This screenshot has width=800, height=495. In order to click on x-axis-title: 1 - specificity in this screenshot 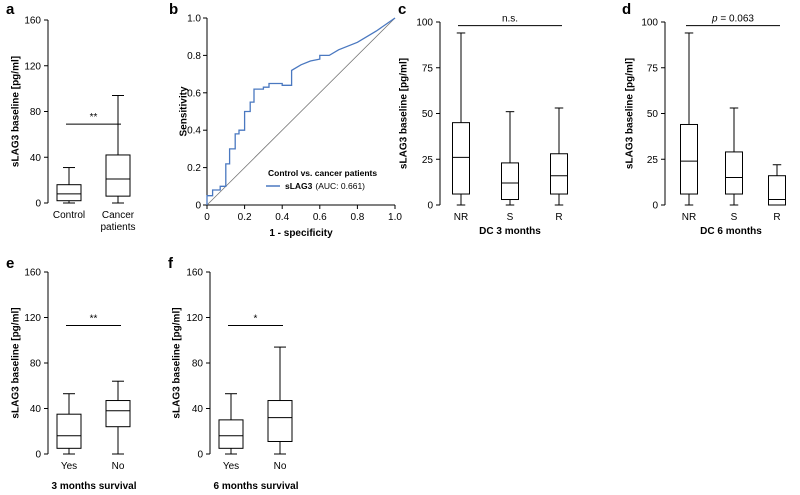, I will do `click(301, 233)`.